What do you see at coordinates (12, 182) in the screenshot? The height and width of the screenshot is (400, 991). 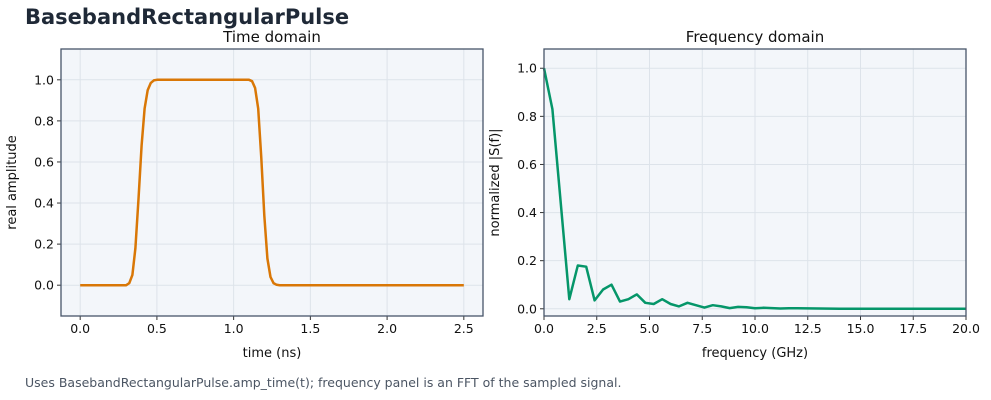 I see `time-y-axis-label: real amplitude` at bounding box center [12, 182].